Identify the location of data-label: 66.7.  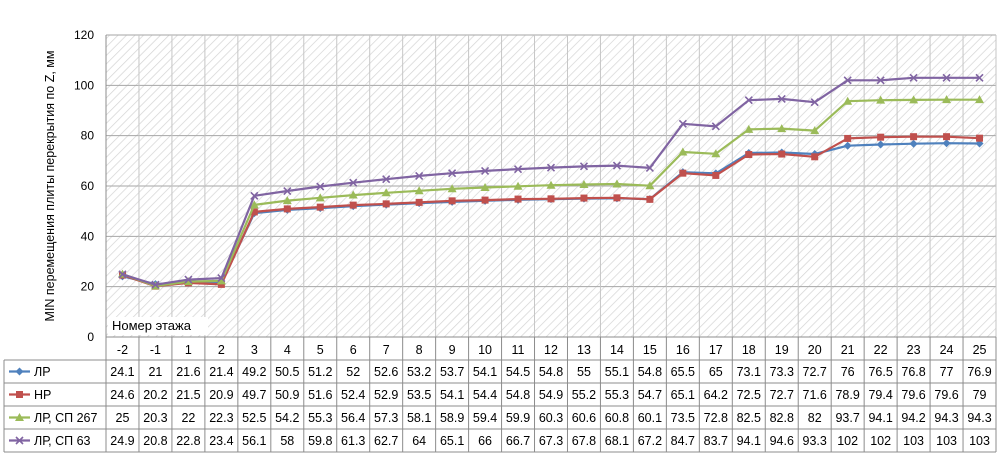
(518, 441).